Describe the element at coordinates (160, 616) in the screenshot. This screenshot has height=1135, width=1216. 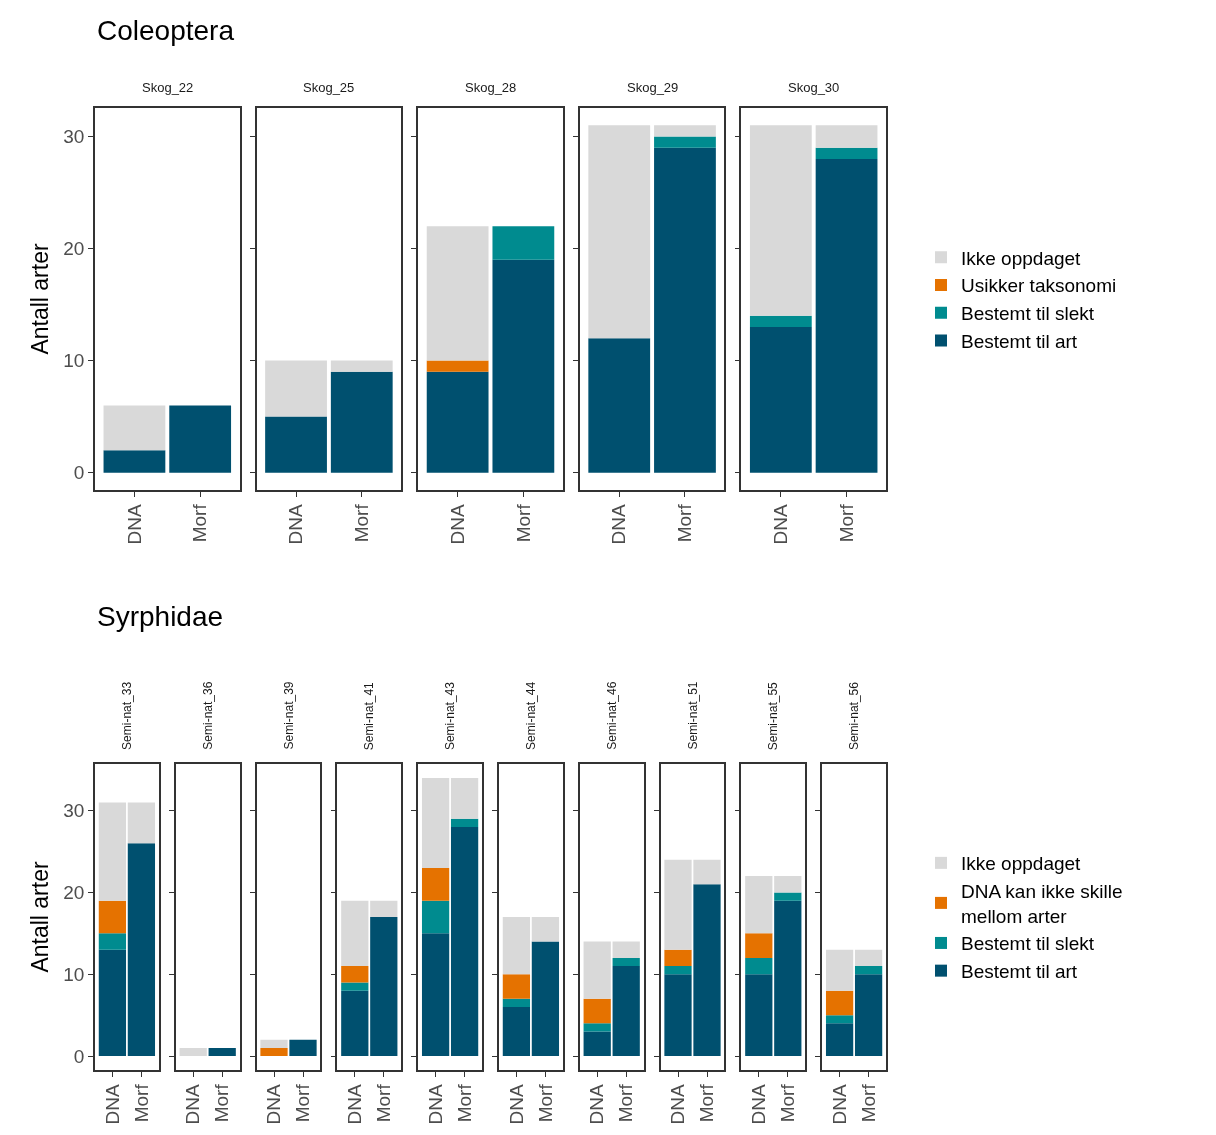
I see `chart-title: Syrphidae` at that location.